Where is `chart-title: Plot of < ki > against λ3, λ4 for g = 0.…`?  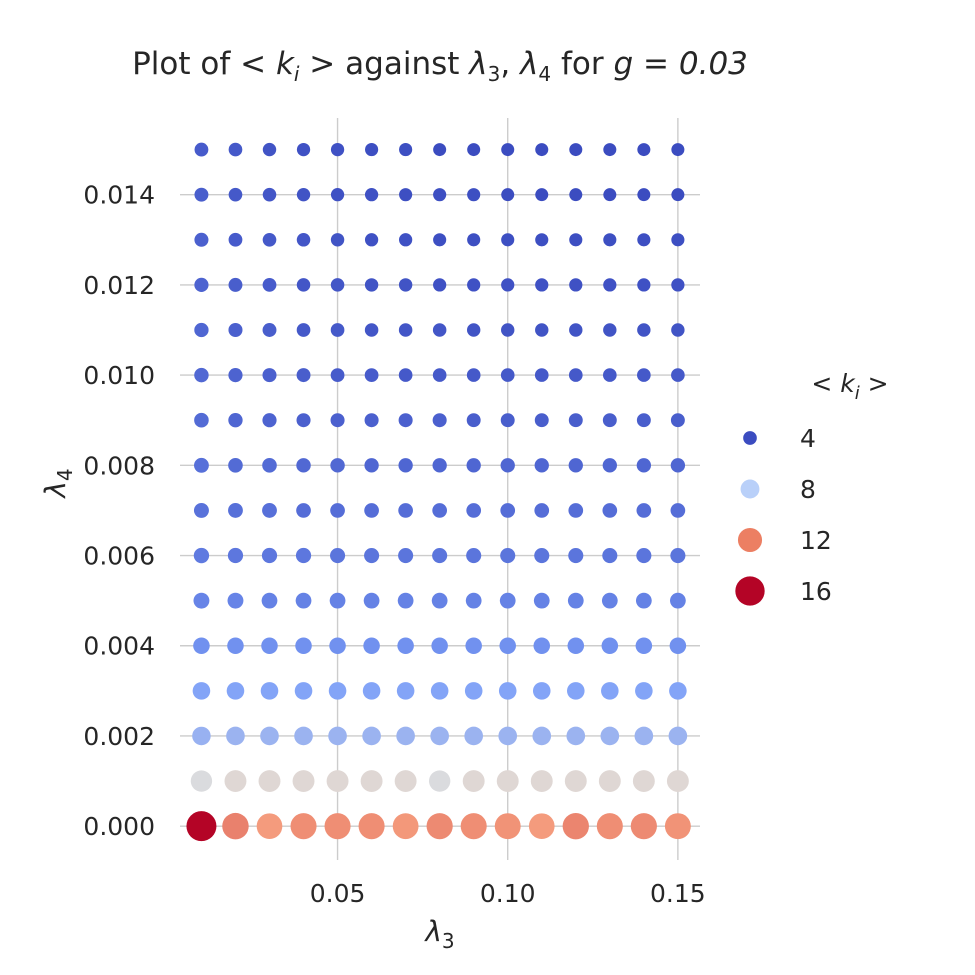
chart-title: Plot of < ki > against λ3, λ4 for g = 0.… is located at coordinates (440, 66).